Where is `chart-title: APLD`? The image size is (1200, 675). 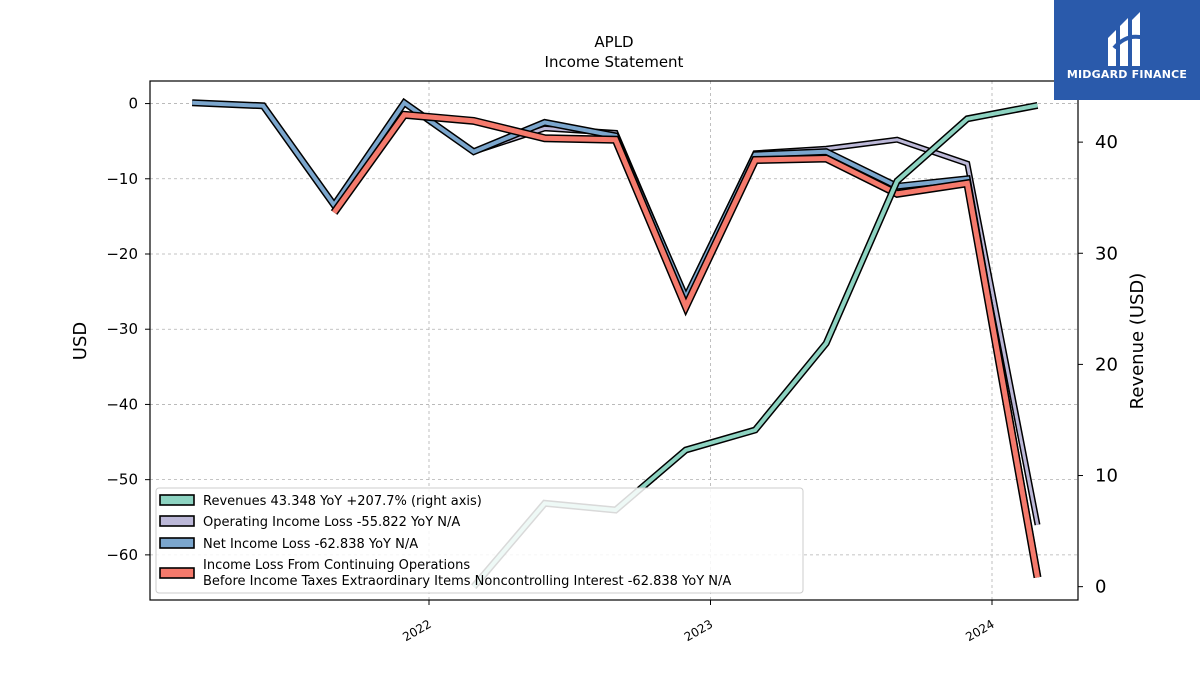 chart-title: APLD is located at coordinates (613, 42).